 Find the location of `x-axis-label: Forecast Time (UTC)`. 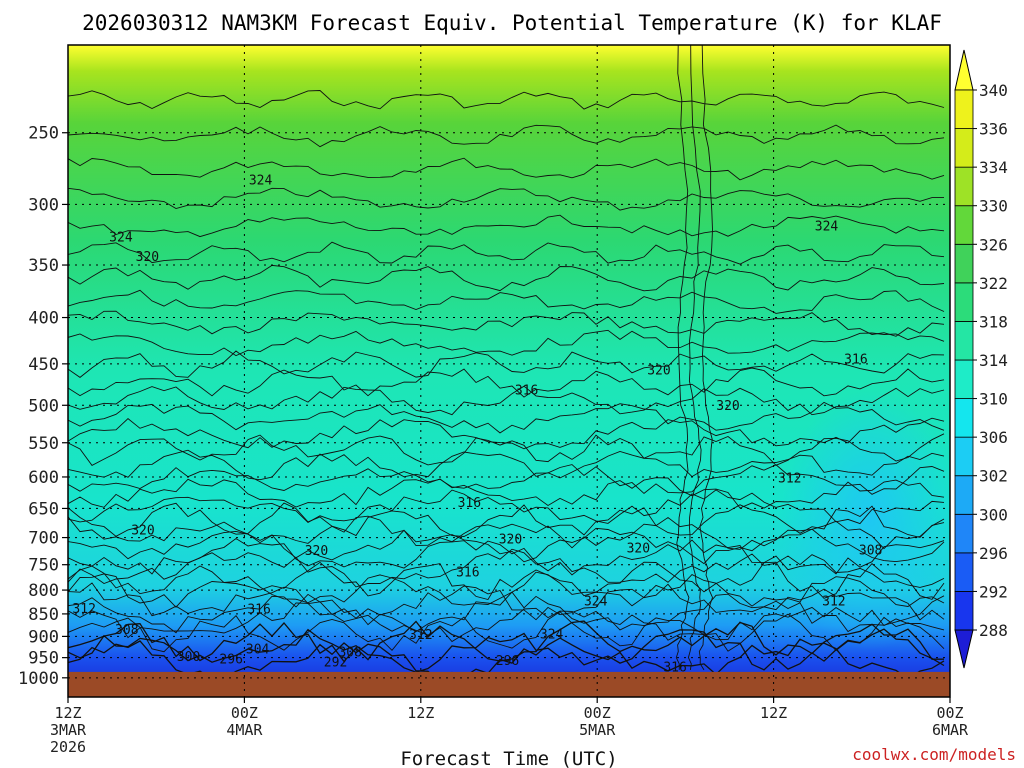

x-axis-label: Forecast Time (UTC) is located at coordinates (508, 758).